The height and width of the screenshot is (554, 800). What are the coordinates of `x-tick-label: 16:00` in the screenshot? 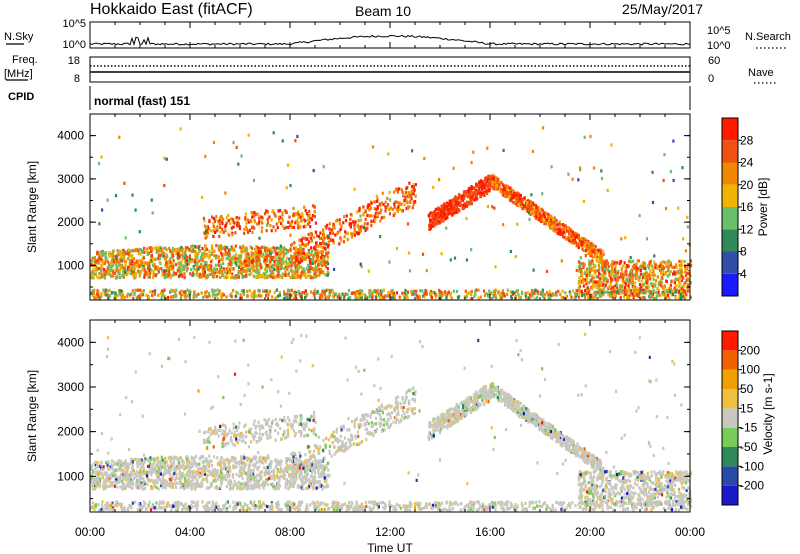 It's located at (490, 532).